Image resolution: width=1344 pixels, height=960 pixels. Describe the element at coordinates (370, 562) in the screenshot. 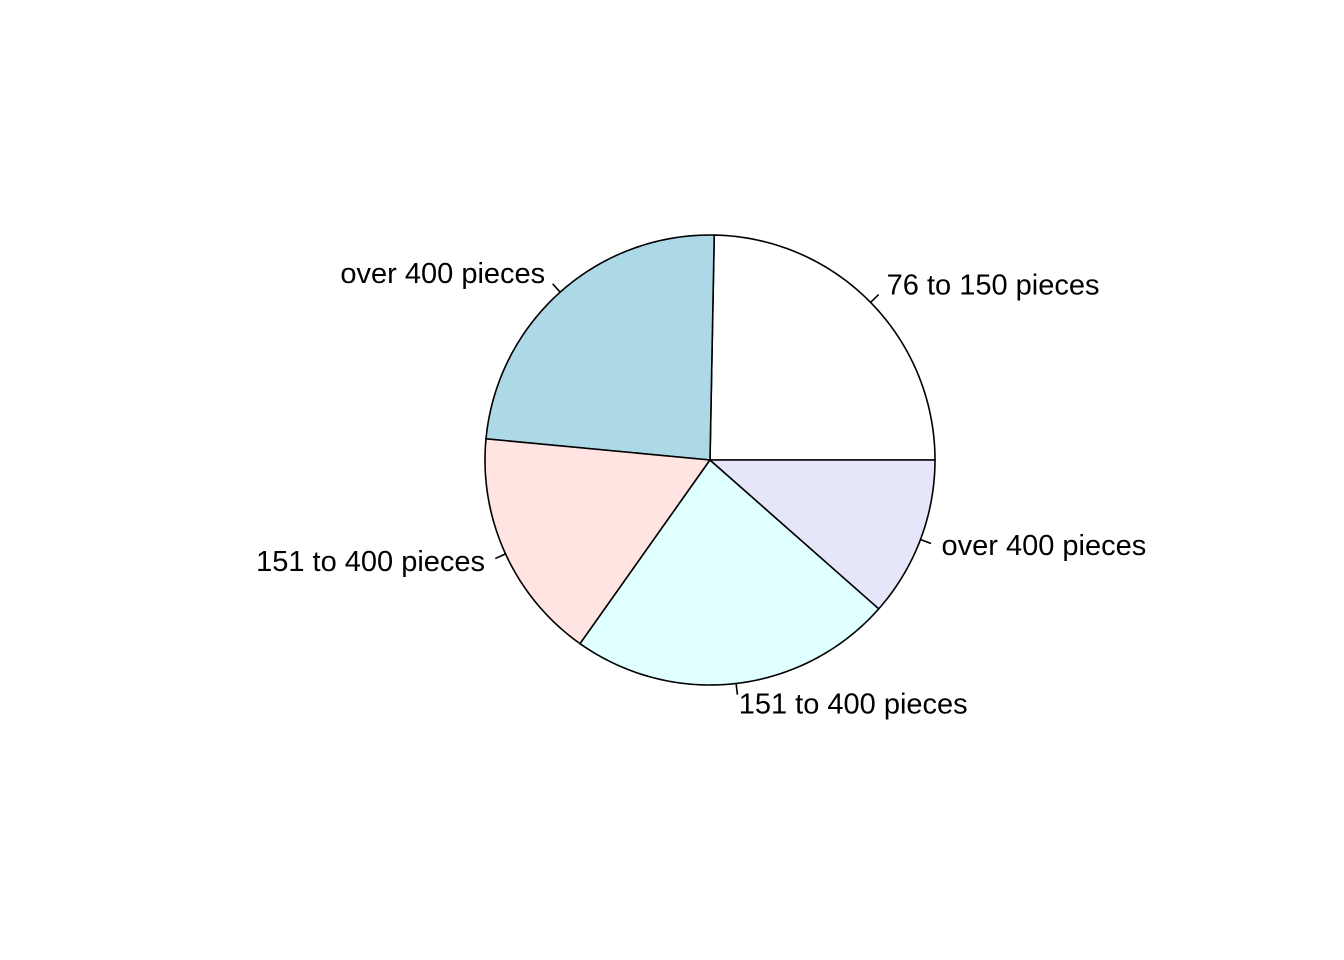

I see `slice-label-3: 151 to 400 pieces` at that location.